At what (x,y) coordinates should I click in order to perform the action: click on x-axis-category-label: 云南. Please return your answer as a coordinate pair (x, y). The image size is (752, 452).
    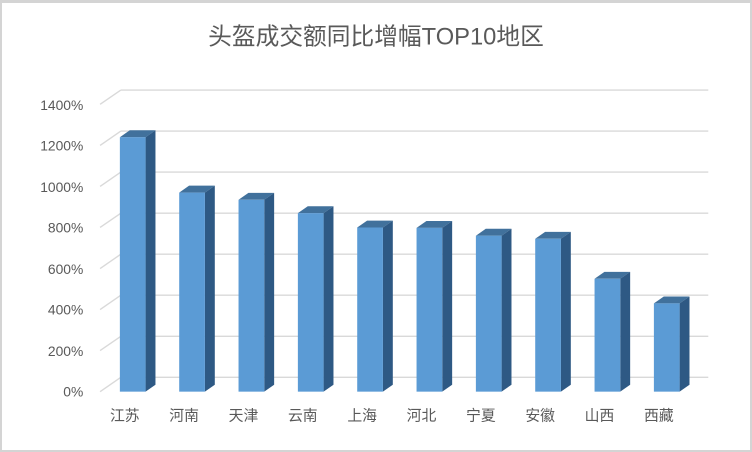
    Looking at the image, I should click on (303, 415).